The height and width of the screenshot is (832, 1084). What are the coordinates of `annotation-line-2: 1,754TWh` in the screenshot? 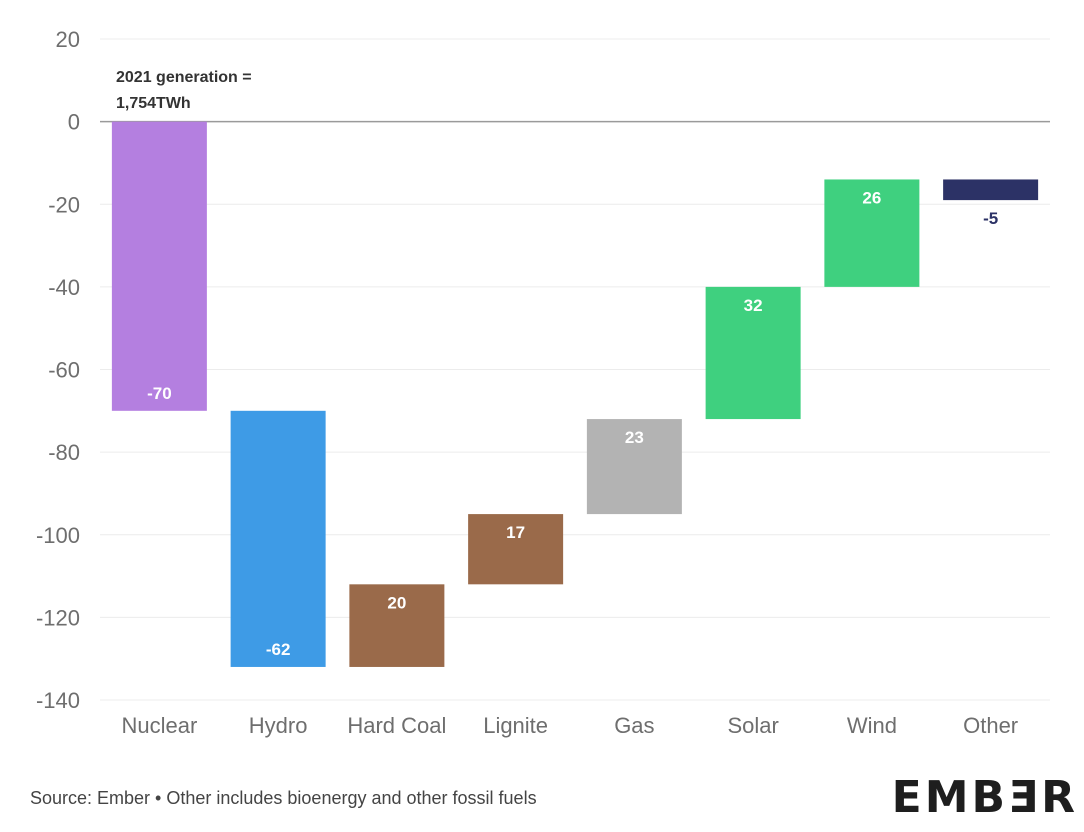 It's located at (153, 103).